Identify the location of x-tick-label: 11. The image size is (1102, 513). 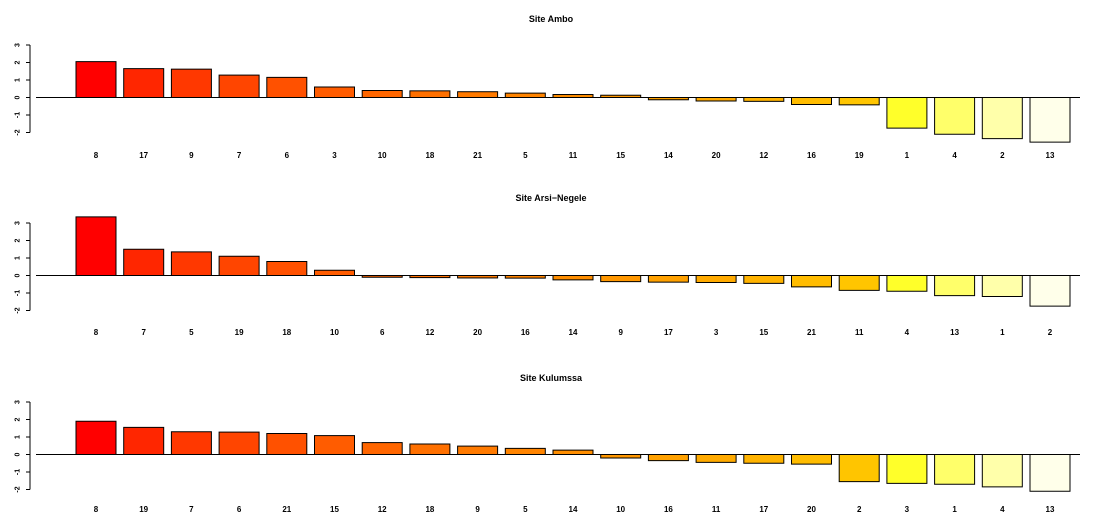
(716, 509).